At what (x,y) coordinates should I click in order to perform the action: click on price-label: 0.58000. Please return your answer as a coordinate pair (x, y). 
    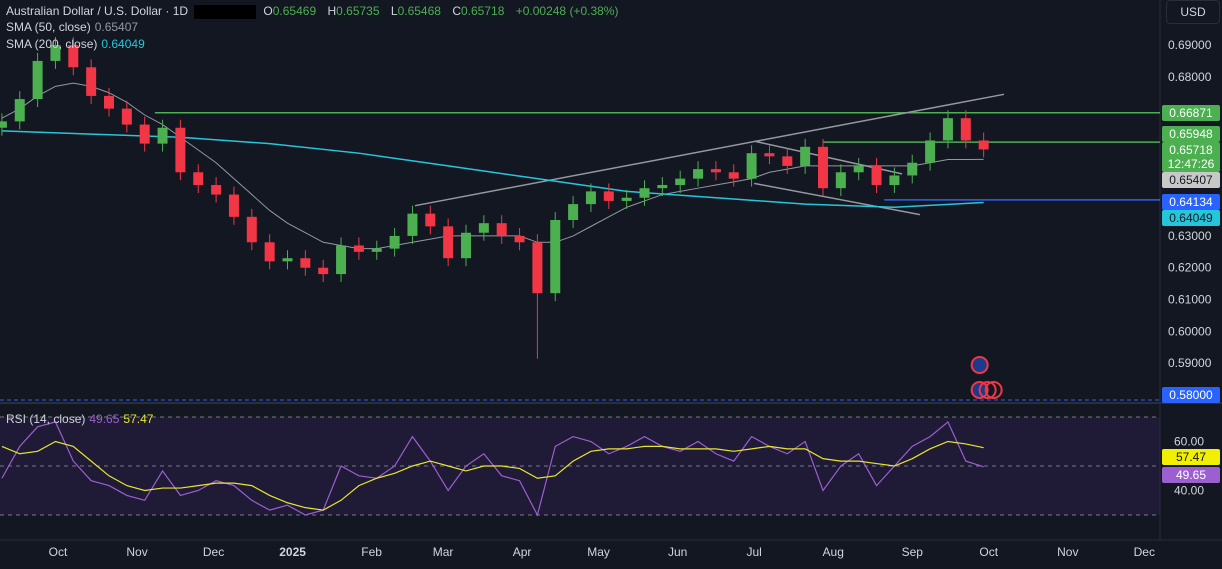
    Looking at the image, I should click on (1191, 395).